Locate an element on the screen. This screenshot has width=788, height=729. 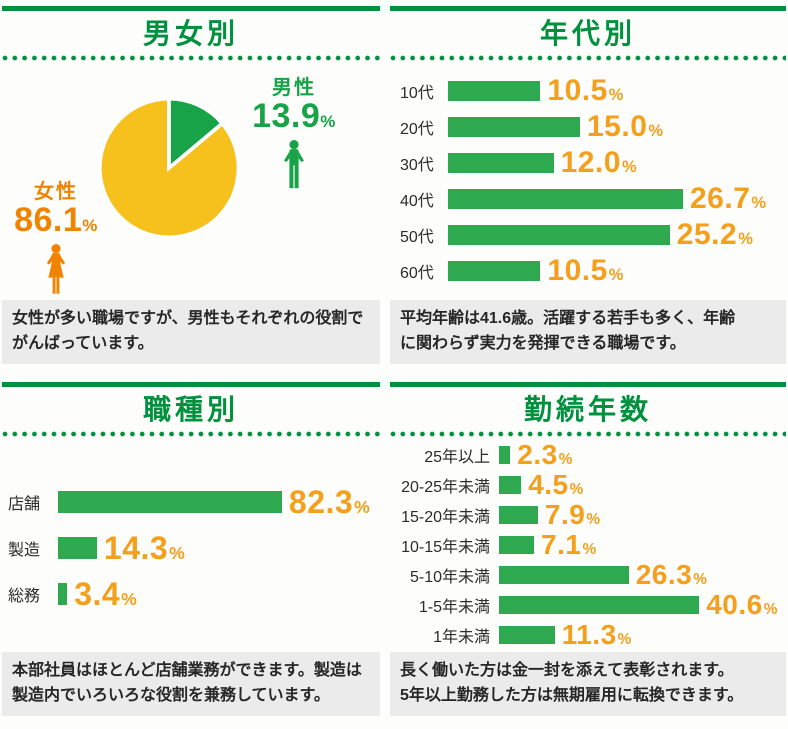
bar-row: 10-15年未満 7.1% is located at coordinates (588, 545).